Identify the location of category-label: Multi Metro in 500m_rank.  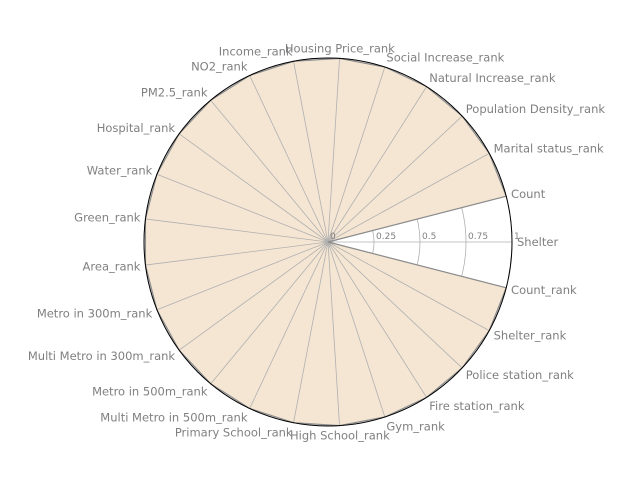
(174, 418).